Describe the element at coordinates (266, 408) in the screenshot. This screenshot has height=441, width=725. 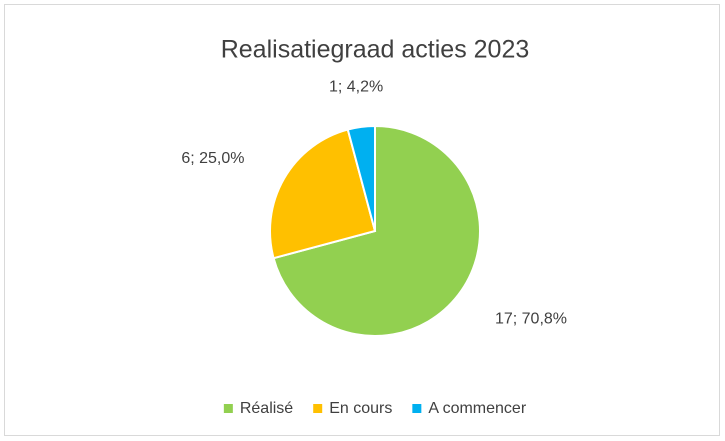
I see `legend-label: Réalisé` at that location.